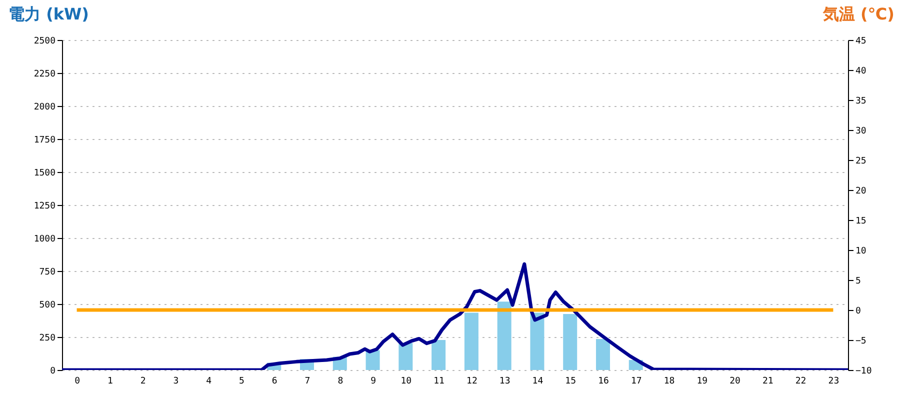 The height and width of the screenshot is (400, 900). What do you see at coordinates (47, 339) in the screenshot?
I see `y-tick-label: 250` at bounding box center [47, 339].